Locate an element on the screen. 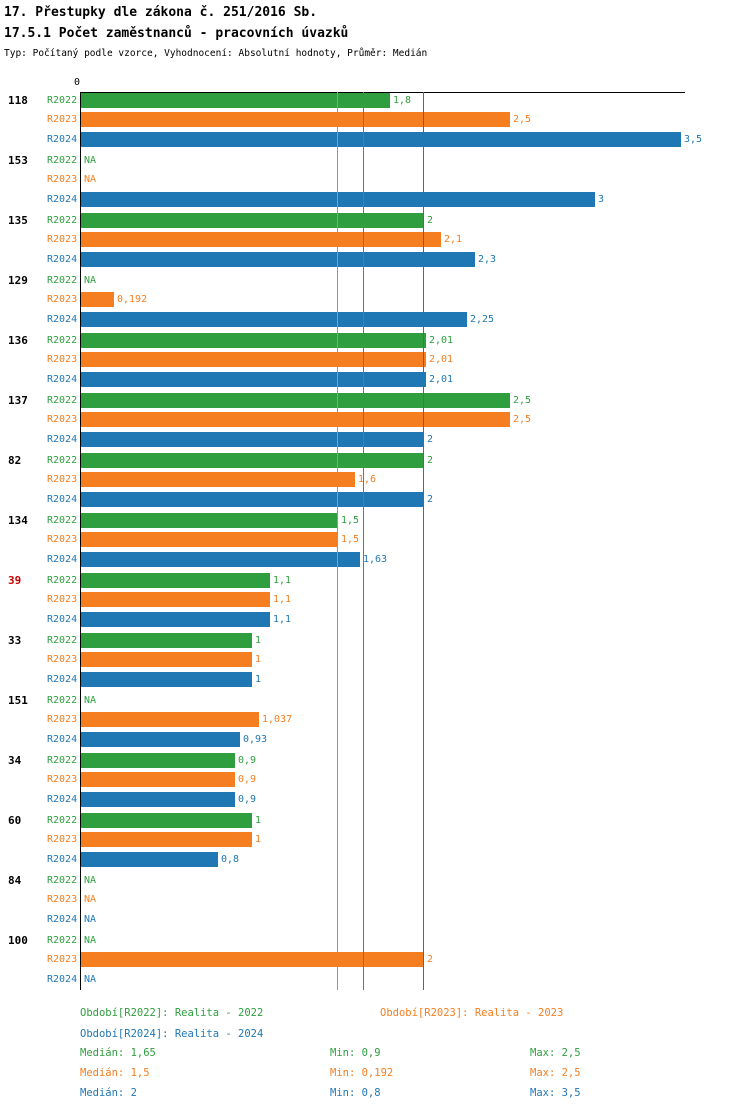  row-label: 135 is located at coordinates (18, 220).